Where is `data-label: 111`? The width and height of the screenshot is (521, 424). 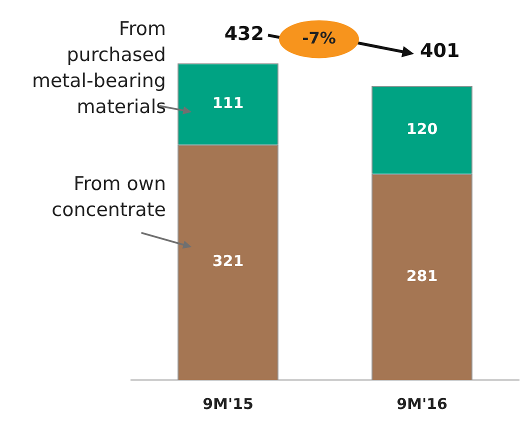
data-label: 111 is located at coordinates (228, 103).